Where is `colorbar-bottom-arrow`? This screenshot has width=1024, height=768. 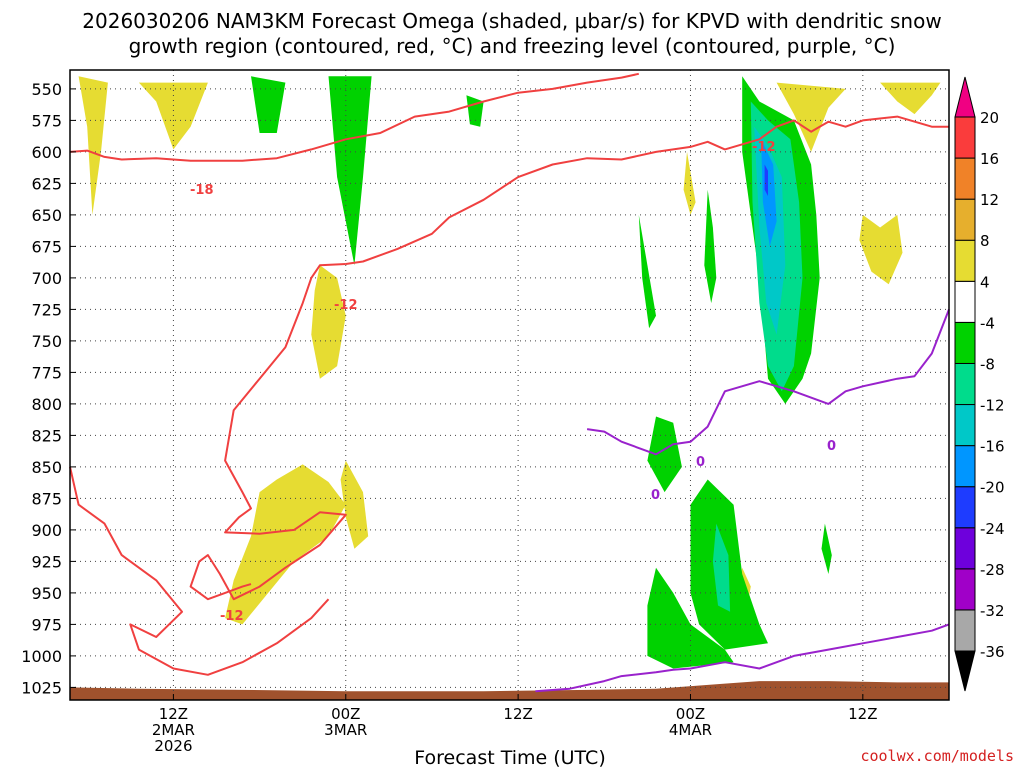 colorbar-bottom-arrow is located at coordinates (965, 671).